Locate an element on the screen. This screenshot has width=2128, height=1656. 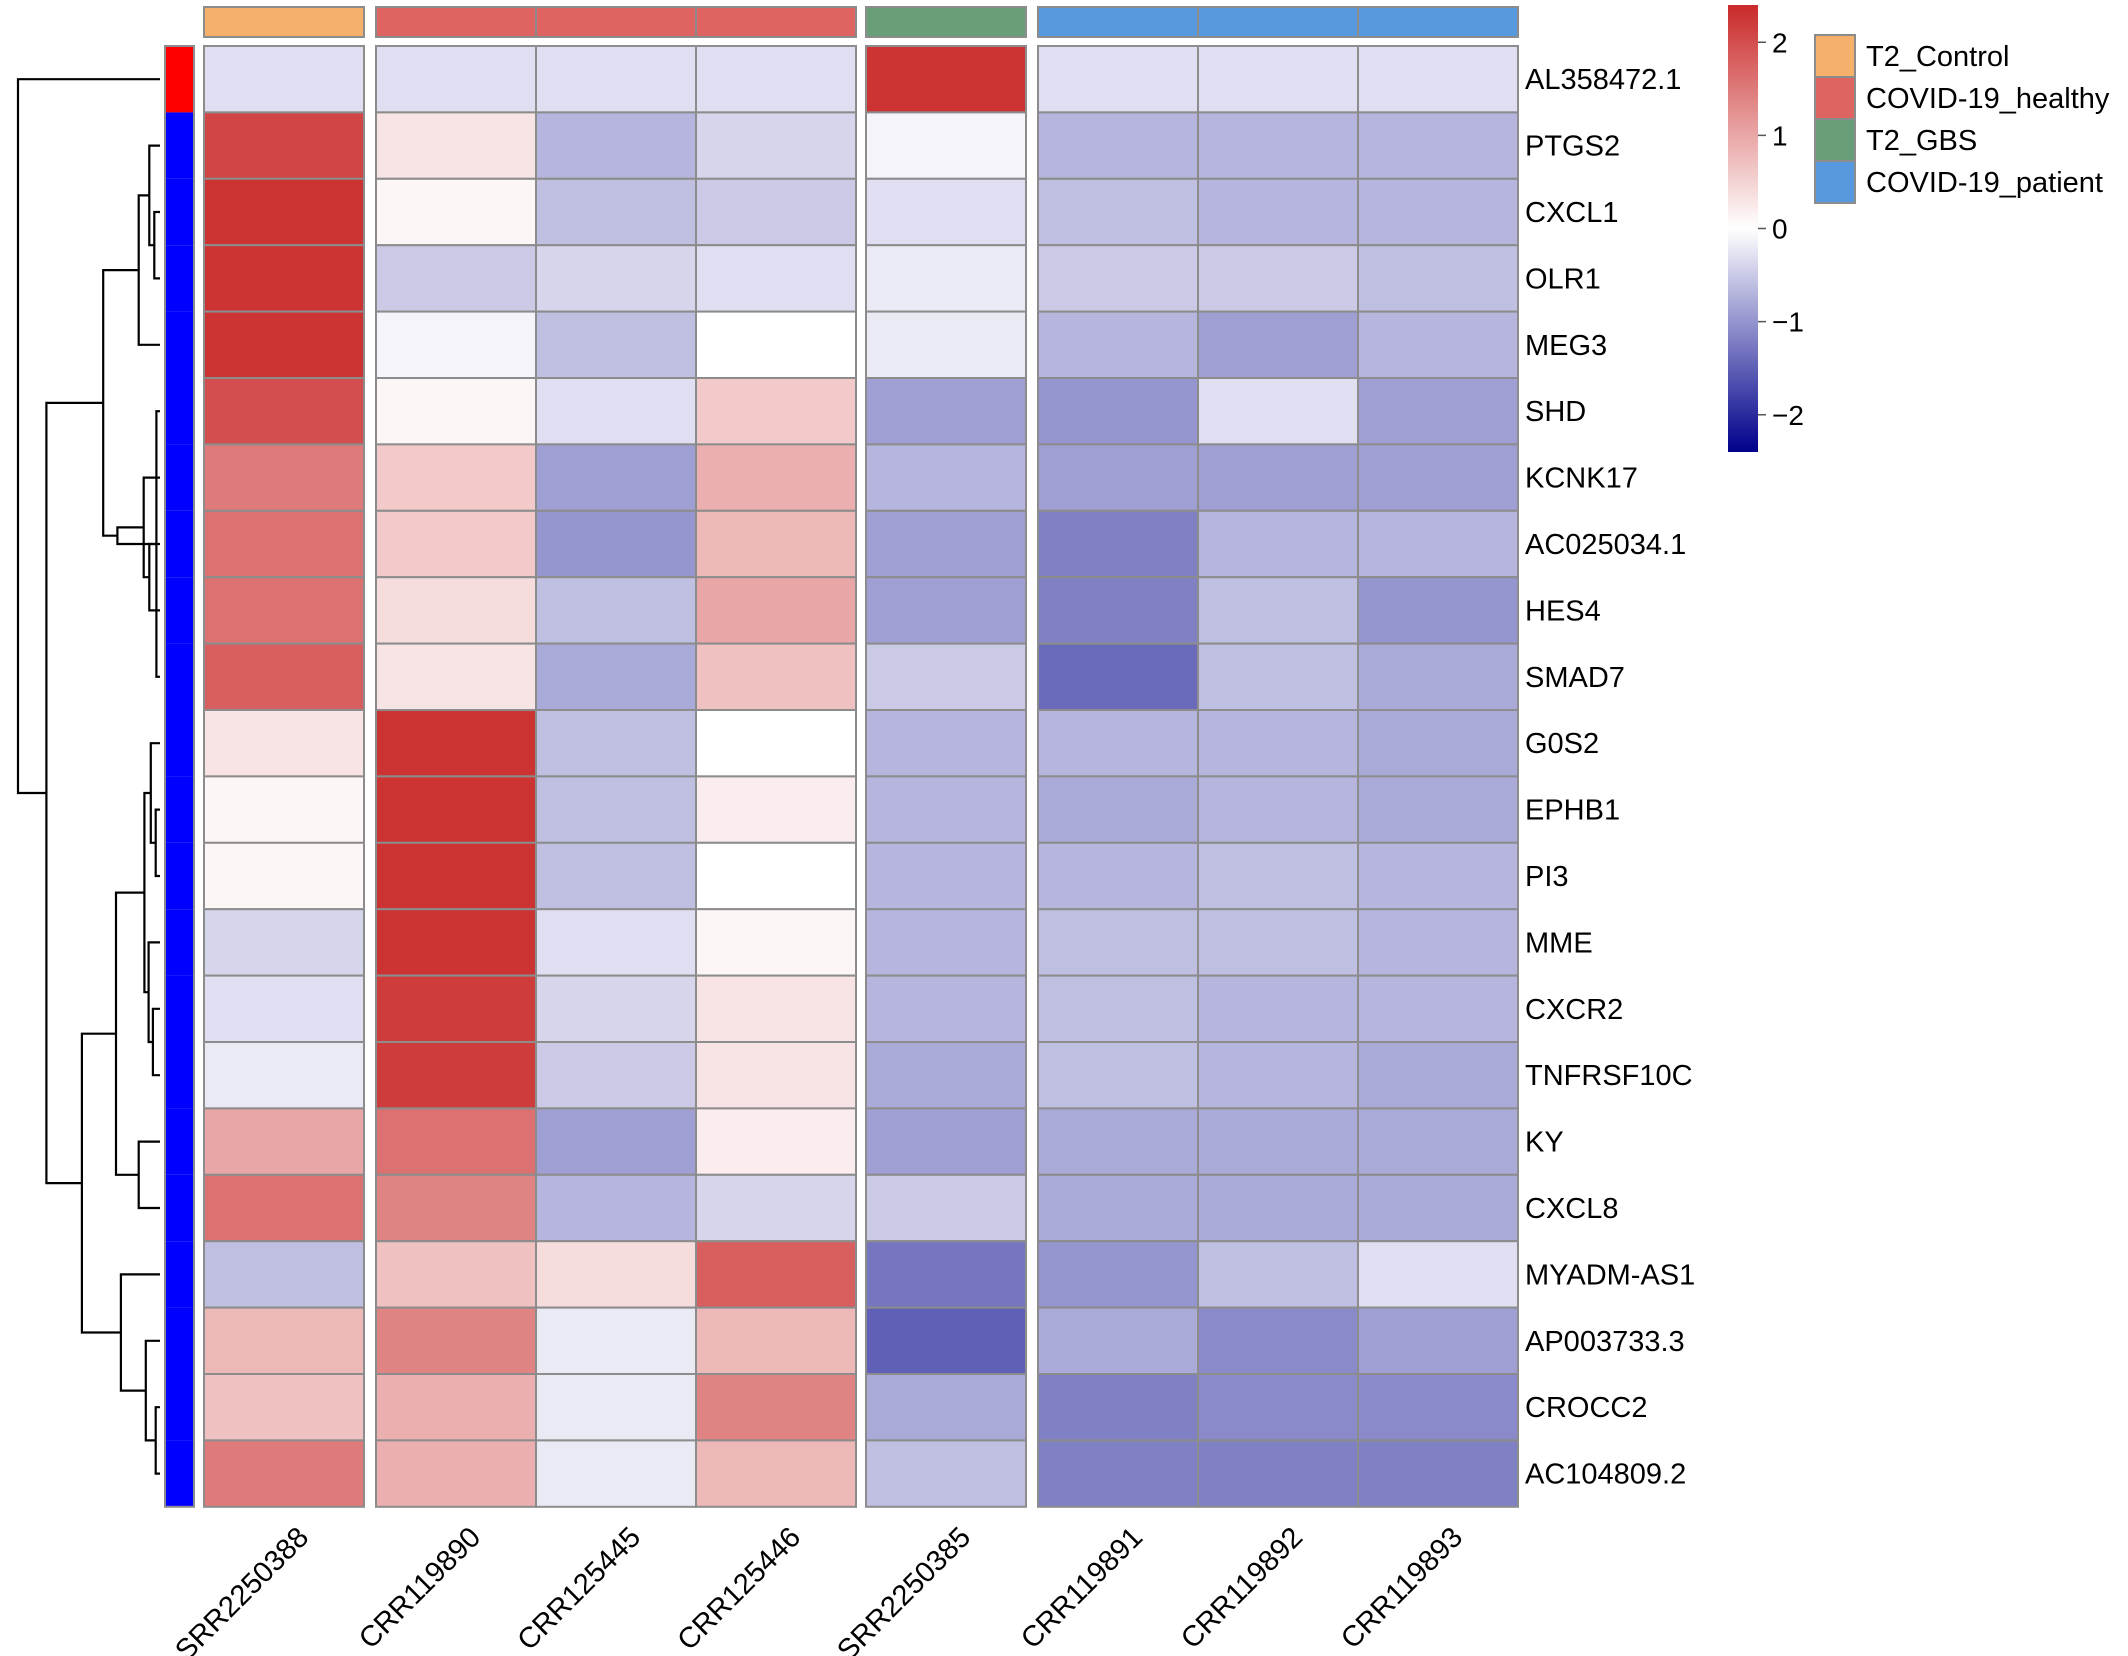
row-label: MME is located at coordinates (1559, 943).